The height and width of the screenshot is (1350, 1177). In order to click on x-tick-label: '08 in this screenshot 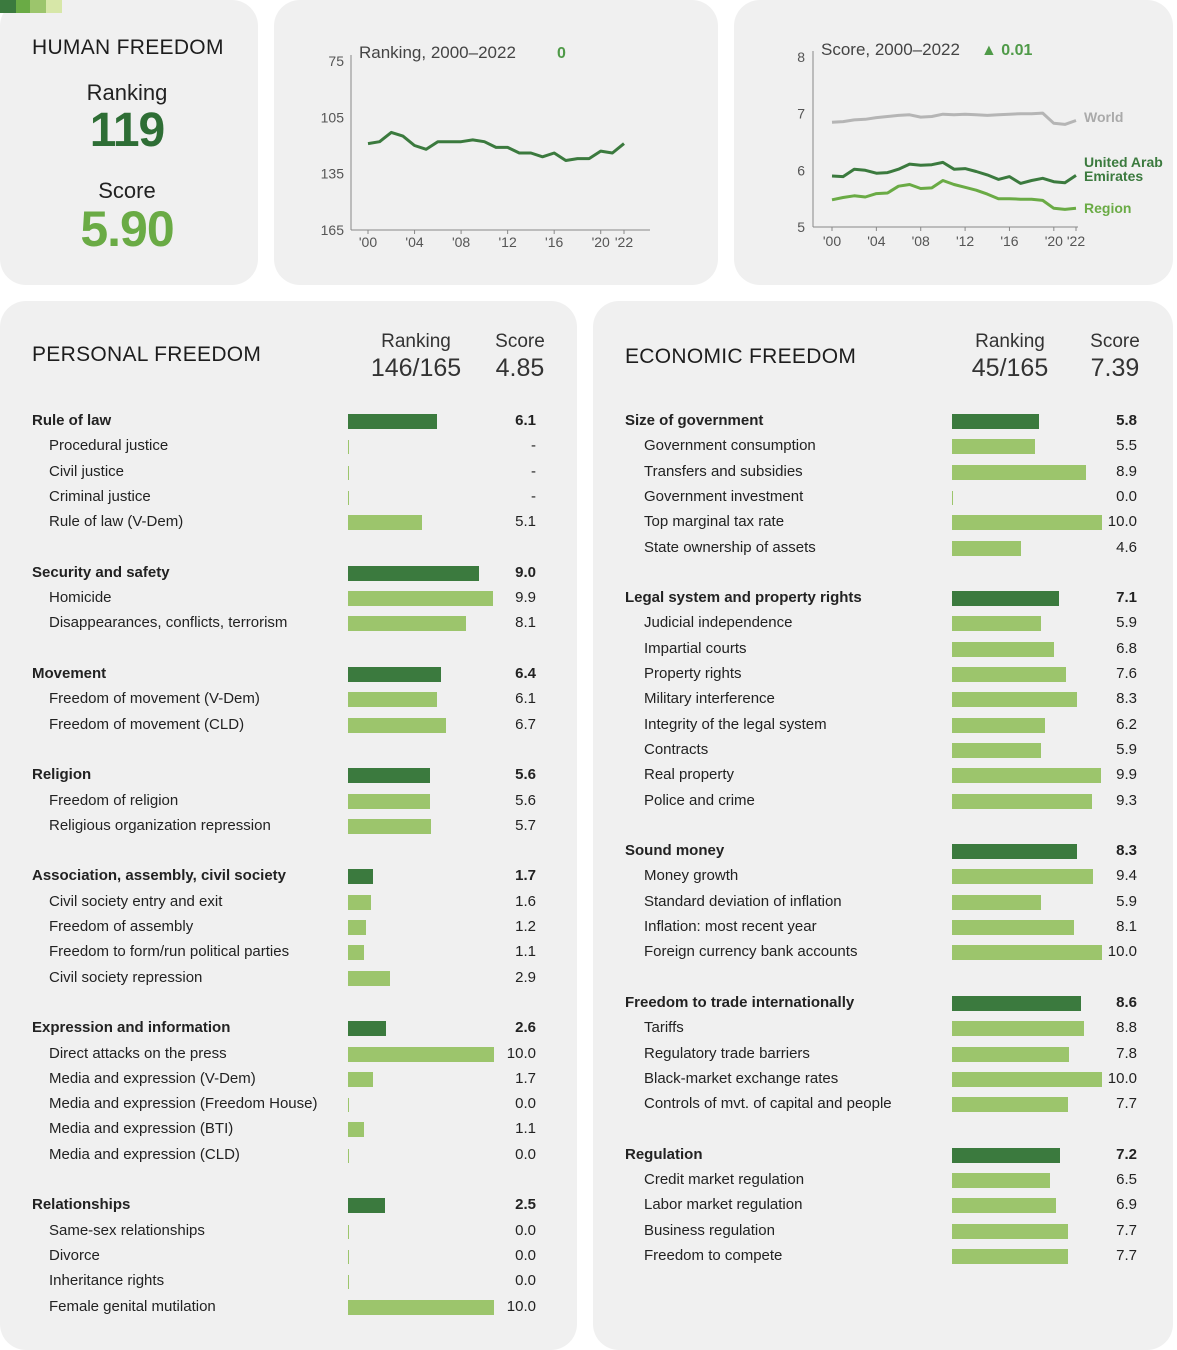, I will do `click(461, 242)`.